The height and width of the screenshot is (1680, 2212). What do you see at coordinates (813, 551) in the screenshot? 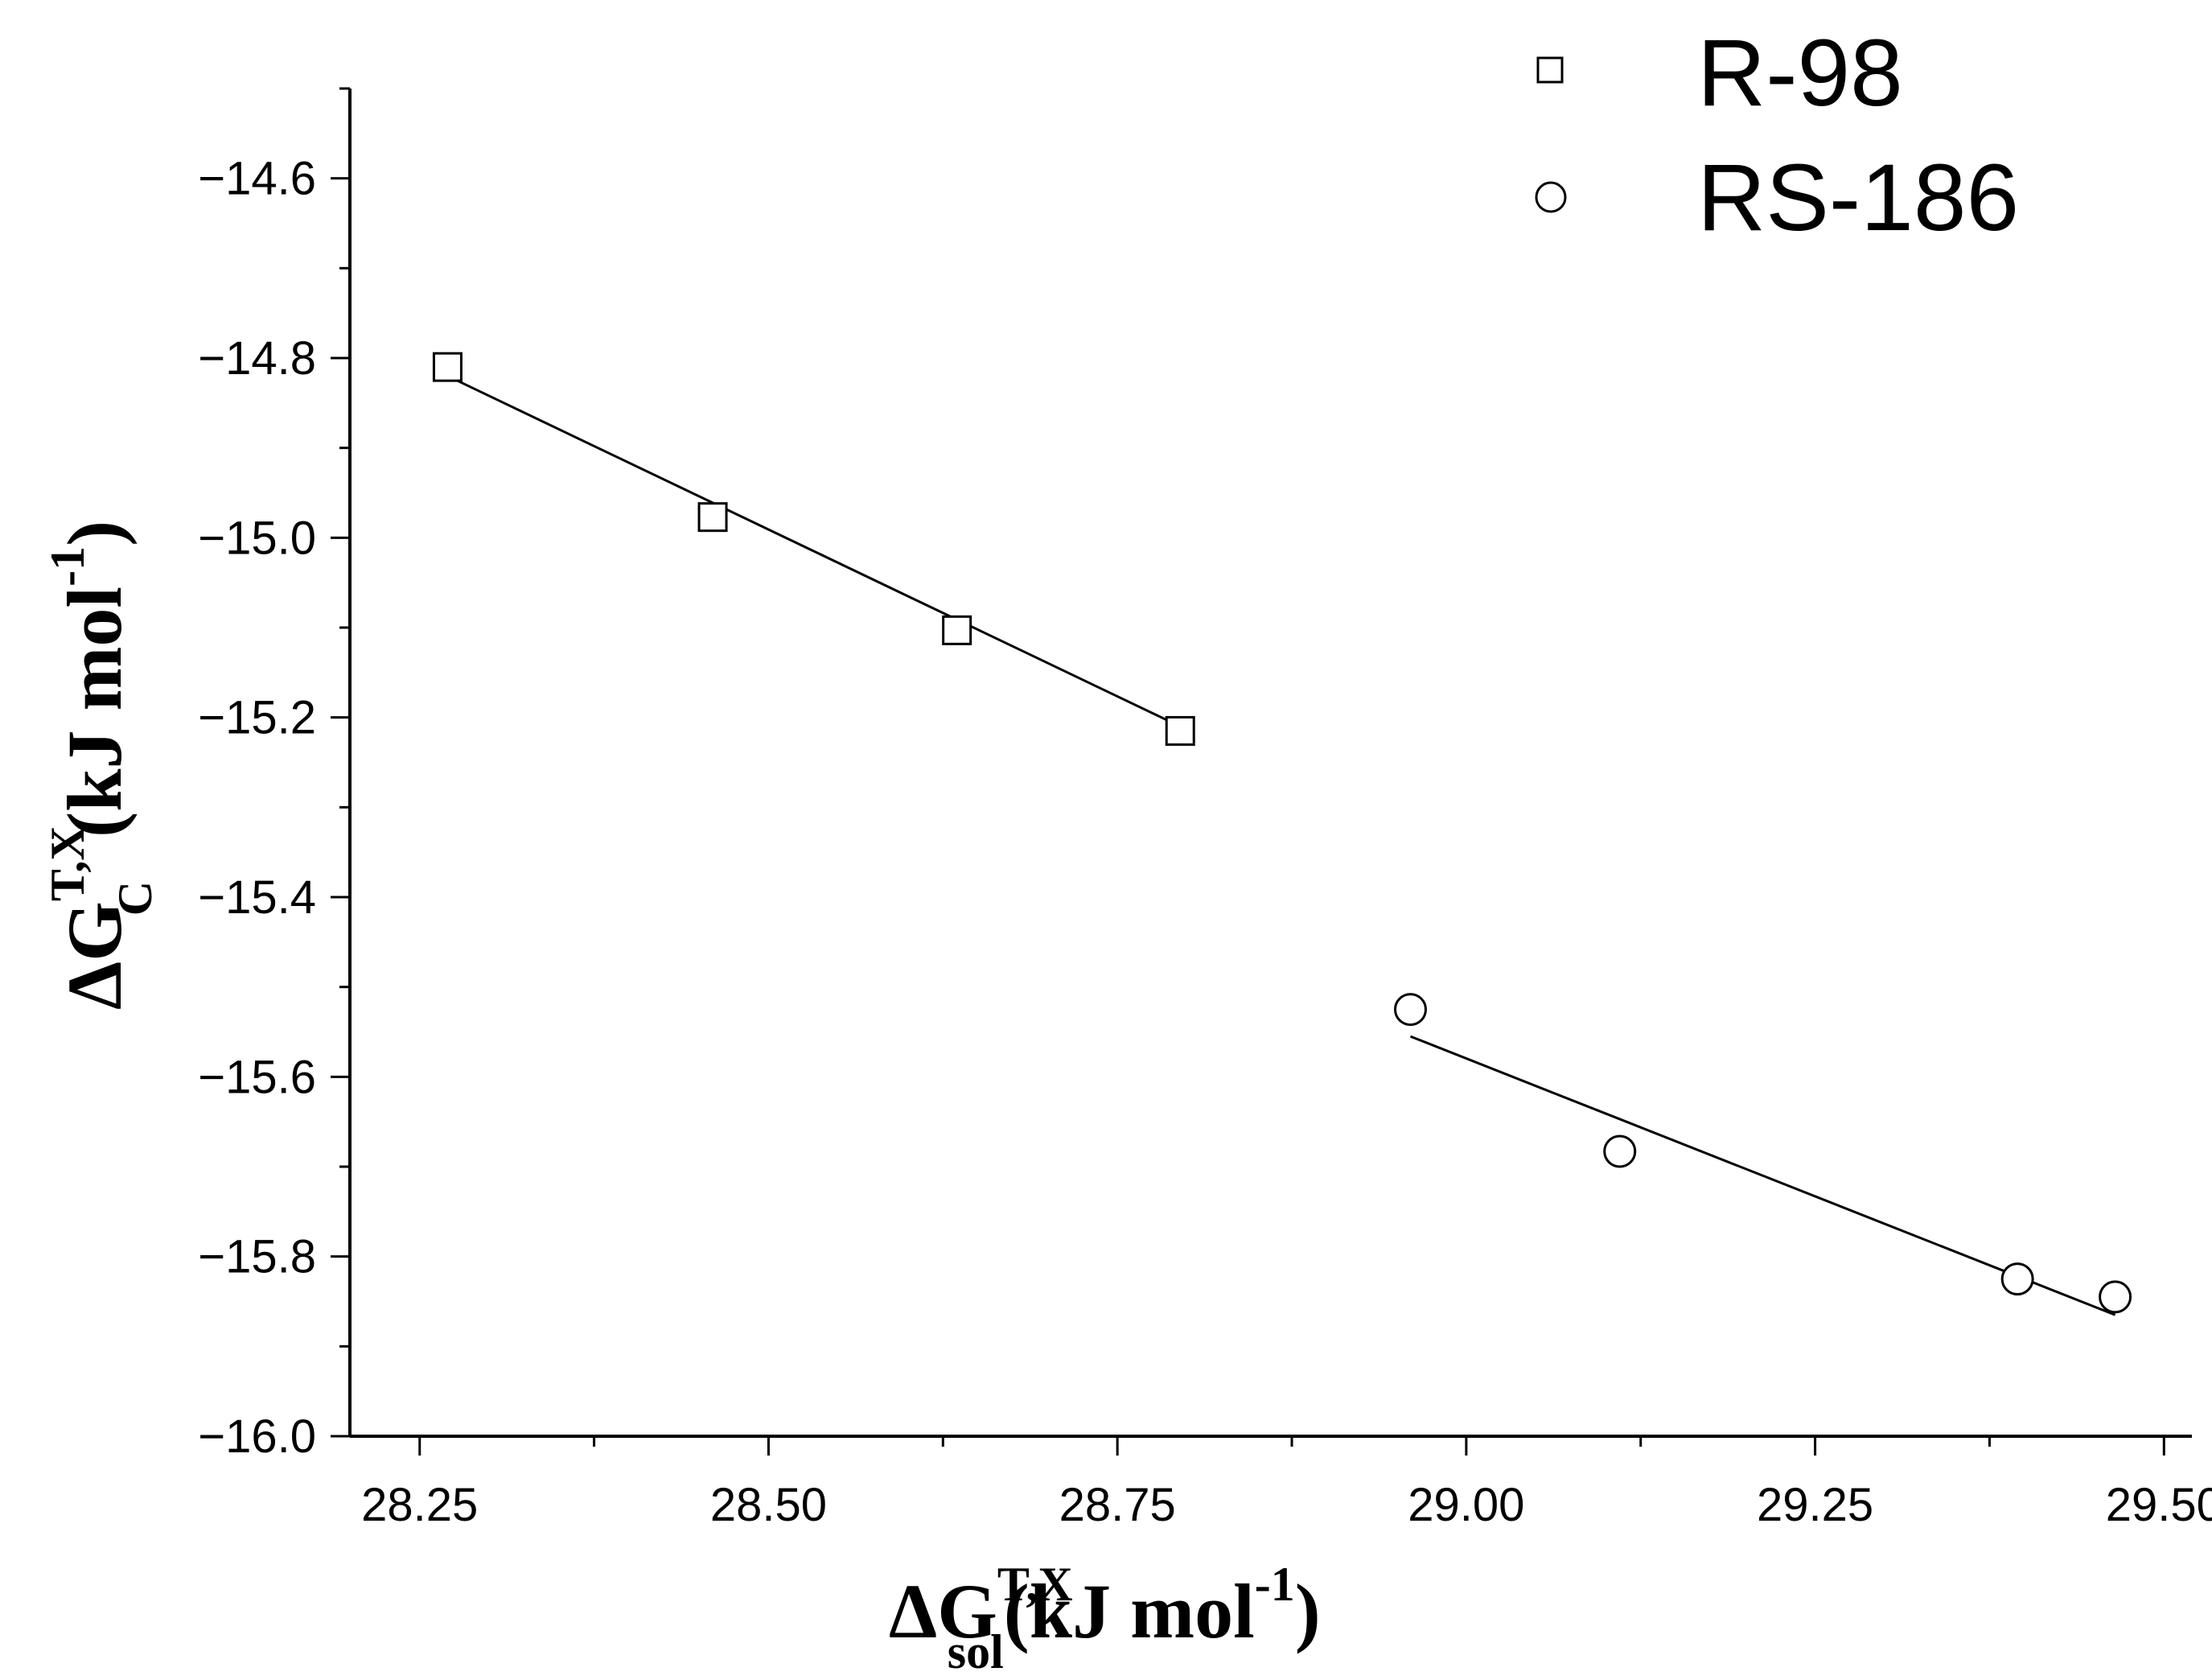
I see `fit-line-r98` at bounding box center [813, 551].